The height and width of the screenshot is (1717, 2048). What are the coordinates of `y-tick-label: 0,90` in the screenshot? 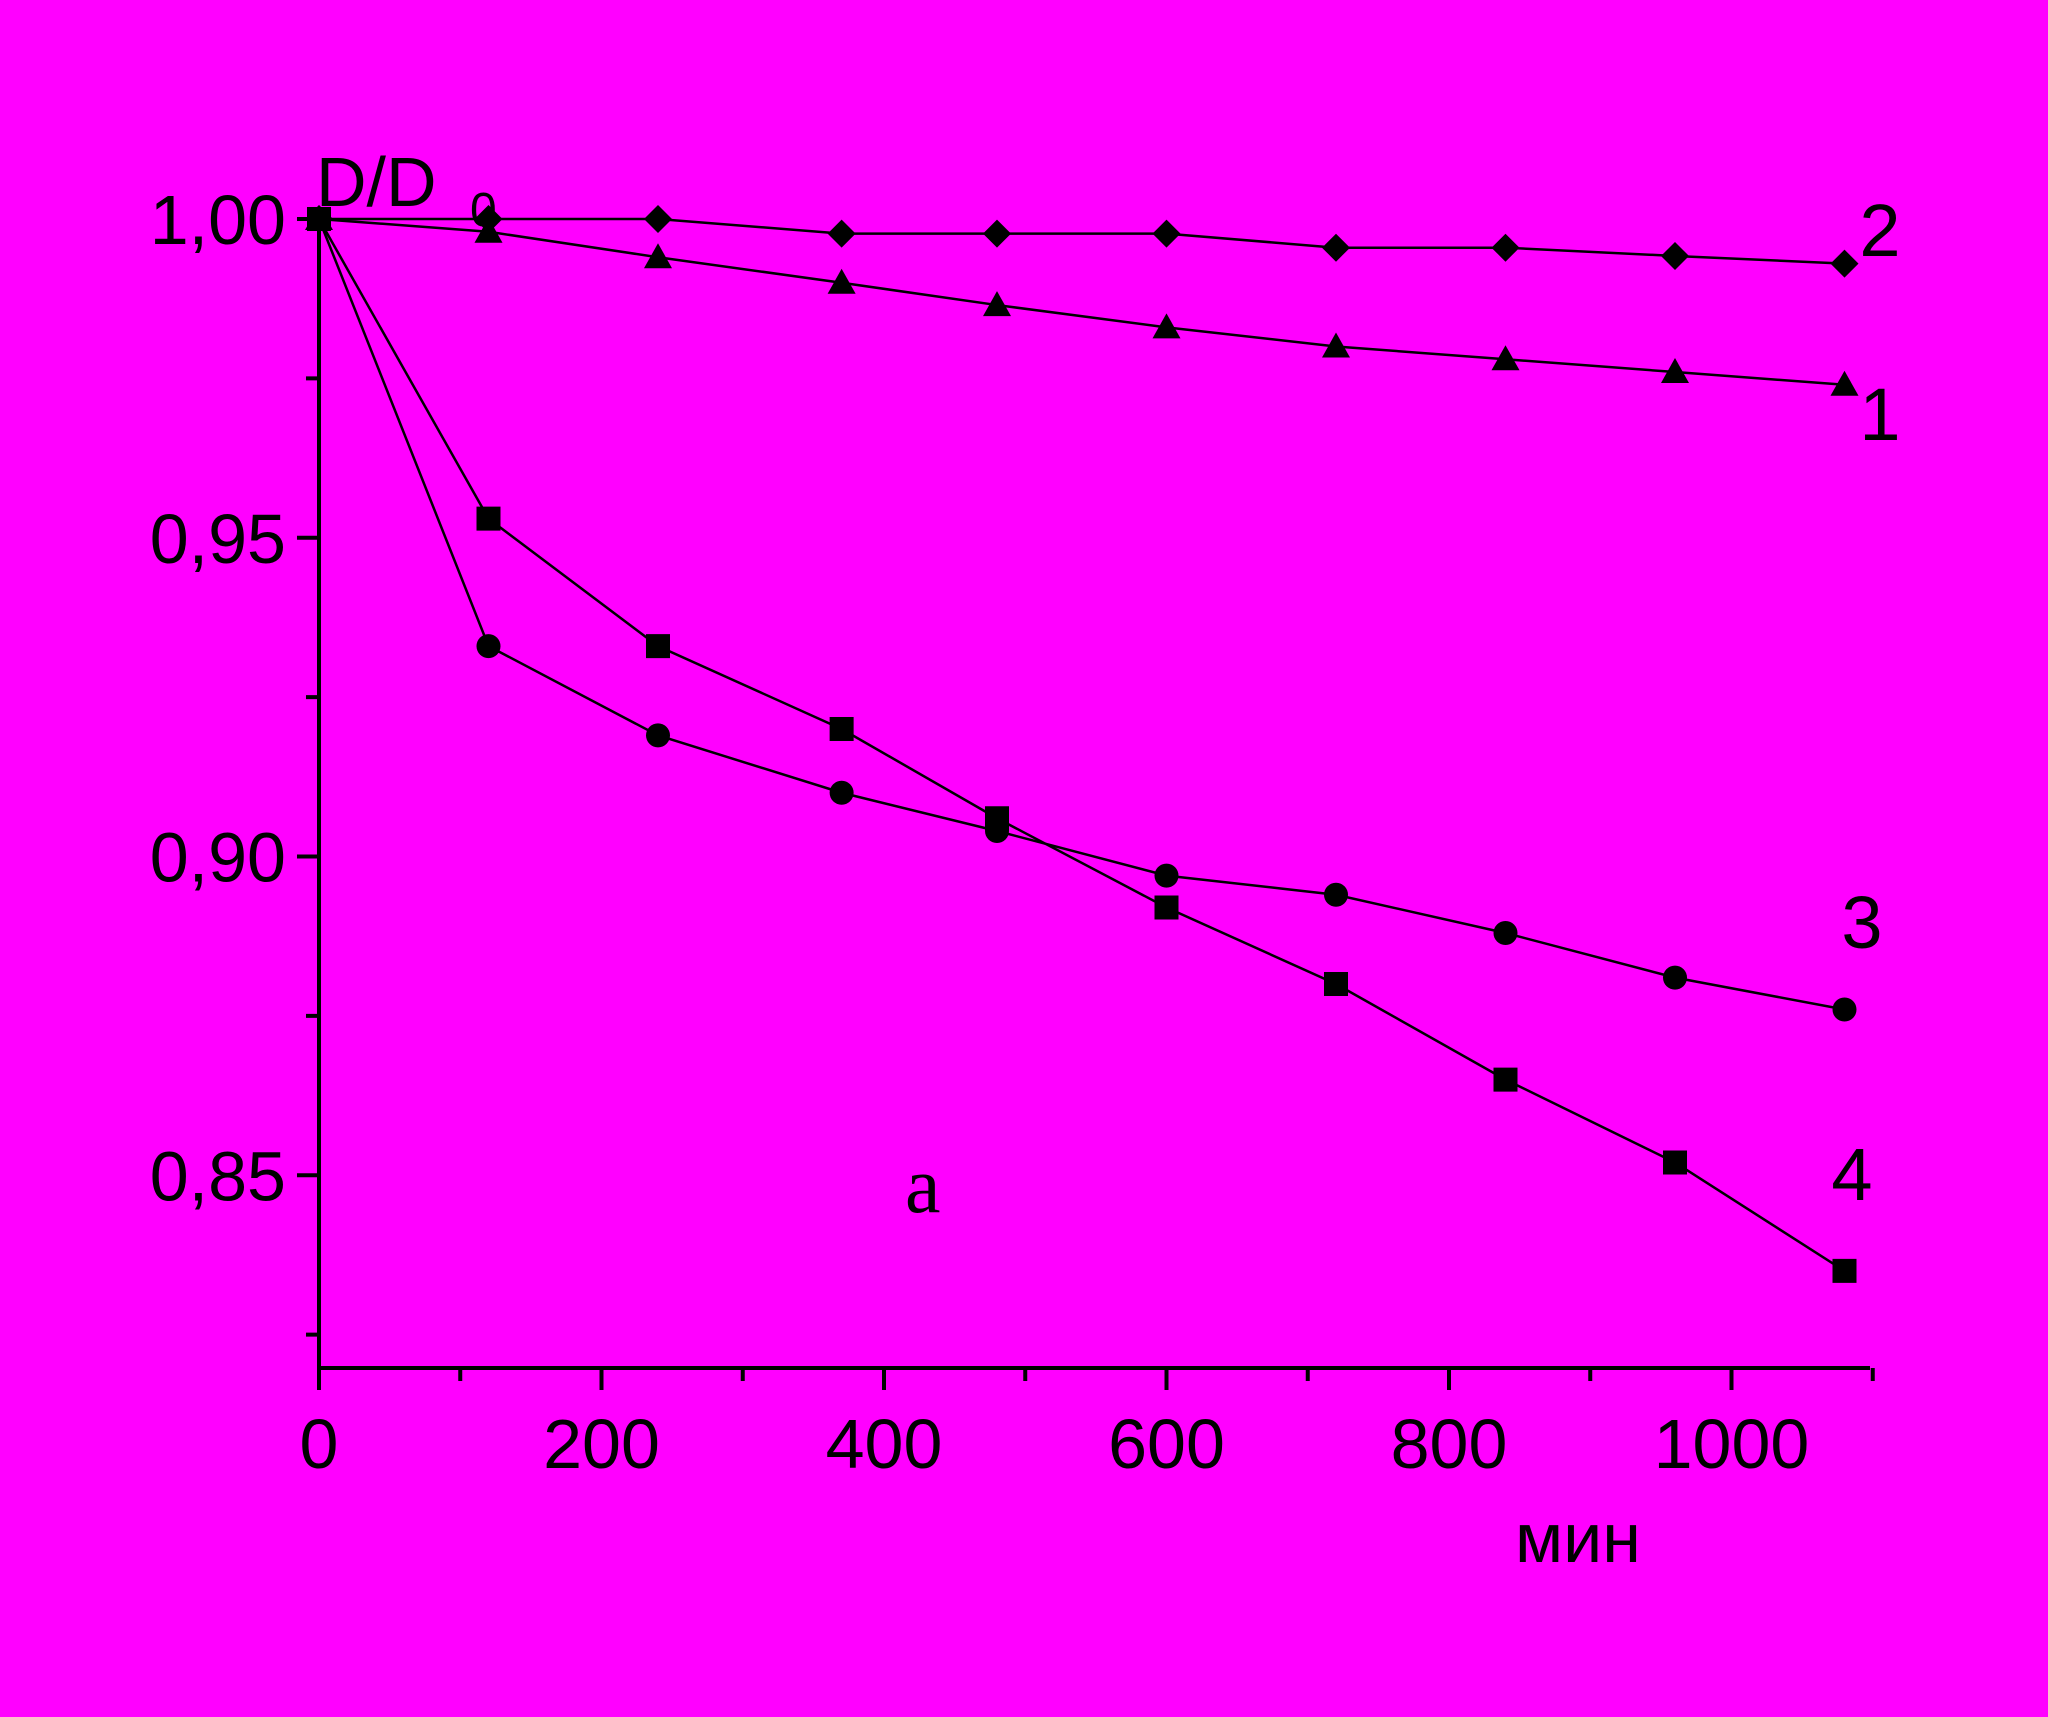 It's located at (218, 858).